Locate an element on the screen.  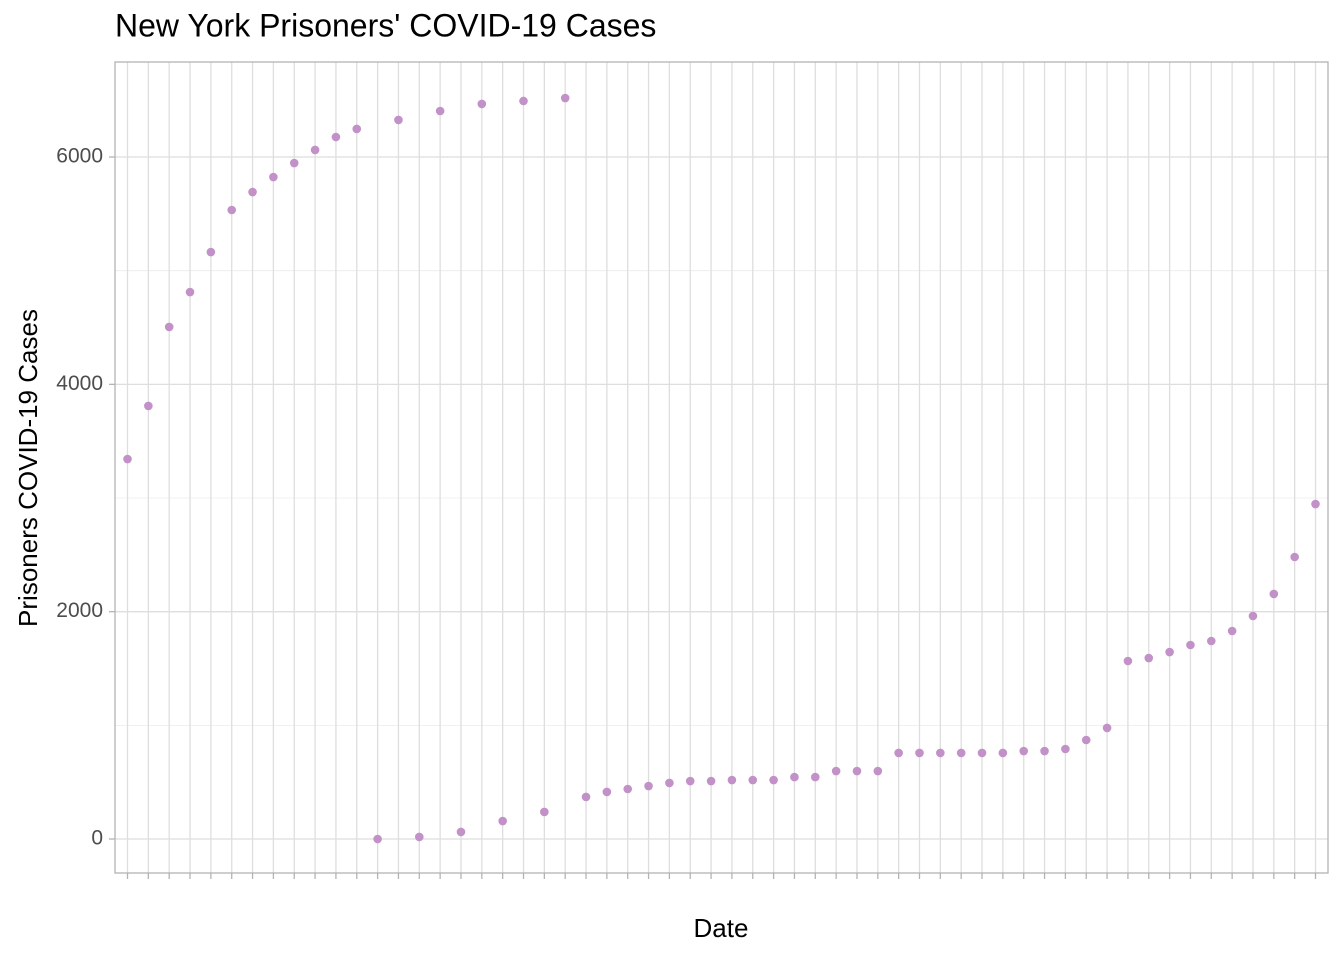
chart-title: New York Prisoners' COVID-19 Cases is located at coordinates (385, 25).